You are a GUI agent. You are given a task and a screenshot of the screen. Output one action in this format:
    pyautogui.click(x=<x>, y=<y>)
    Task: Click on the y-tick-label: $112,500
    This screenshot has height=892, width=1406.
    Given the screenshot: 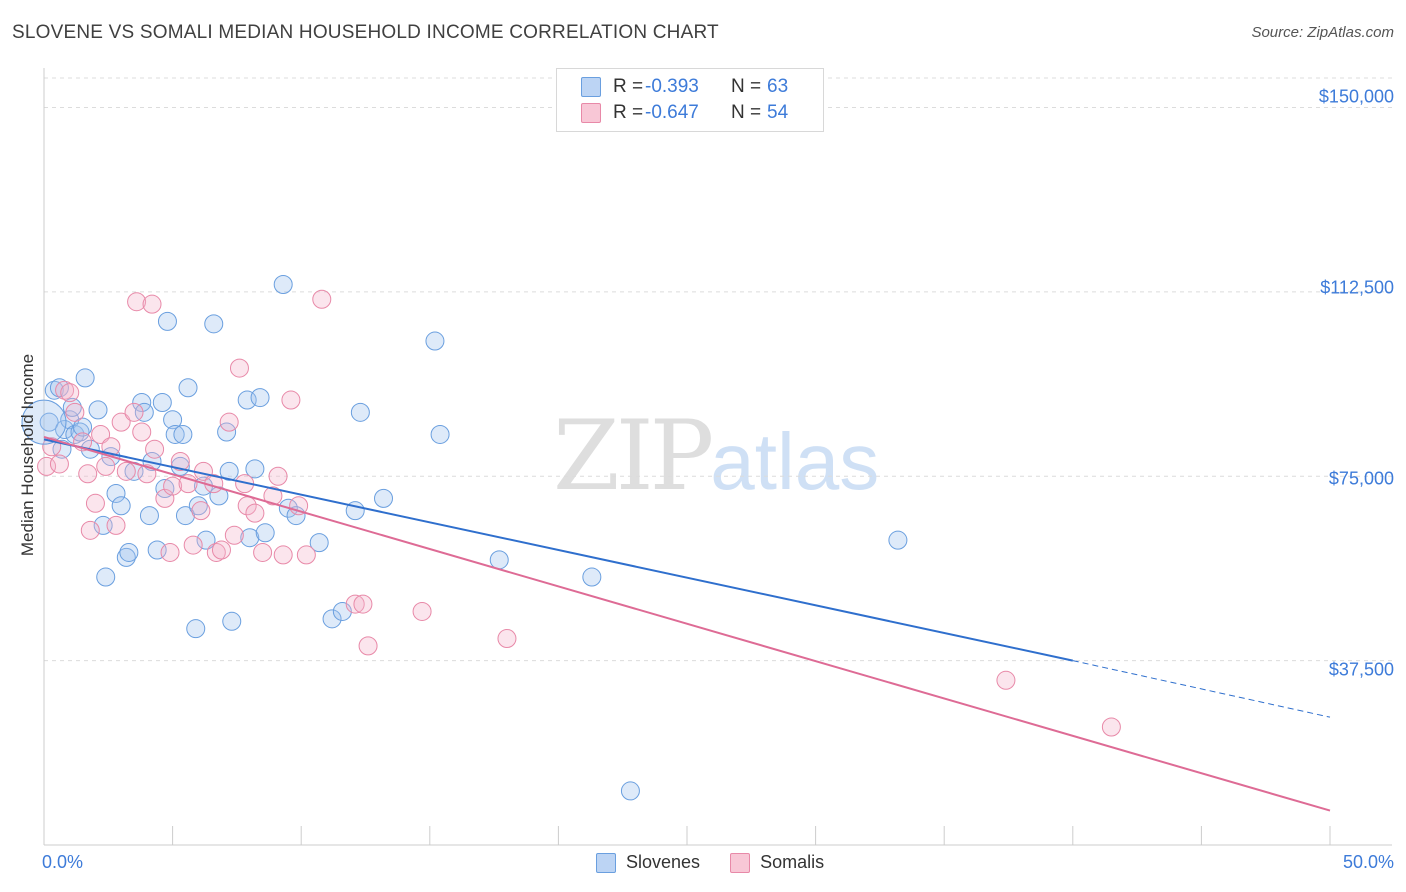 What is the action you would take?
    pyautogui.click(x=1357, y=287)
    